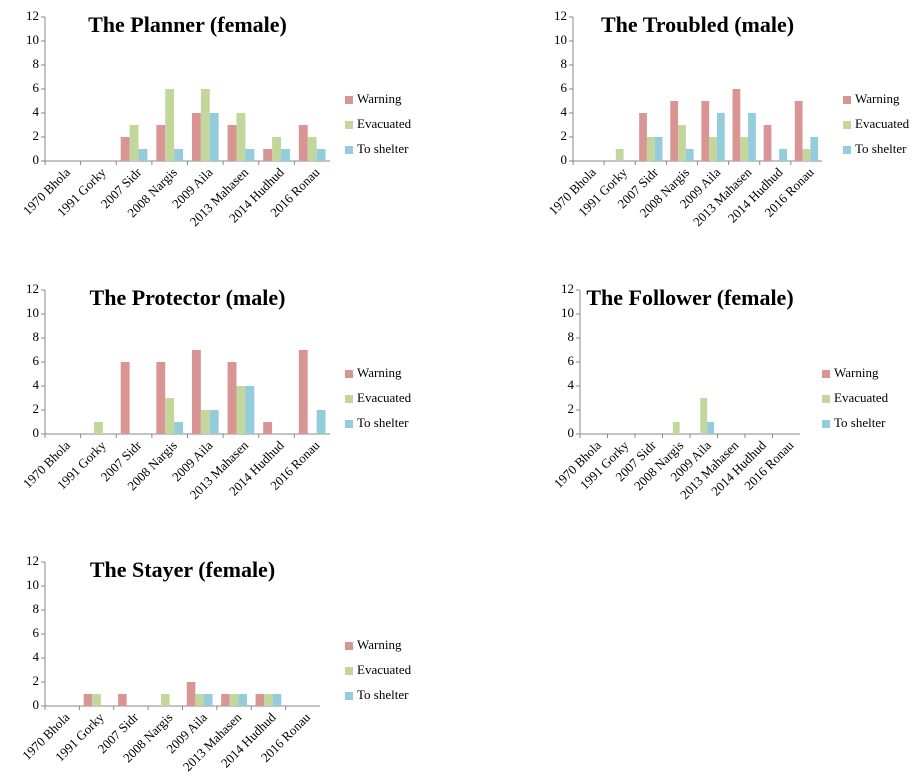 Image resolution: width=916 pixels, height=782 pixels. I want to click on chart-title: The Troubled (male), so click(697, 24).